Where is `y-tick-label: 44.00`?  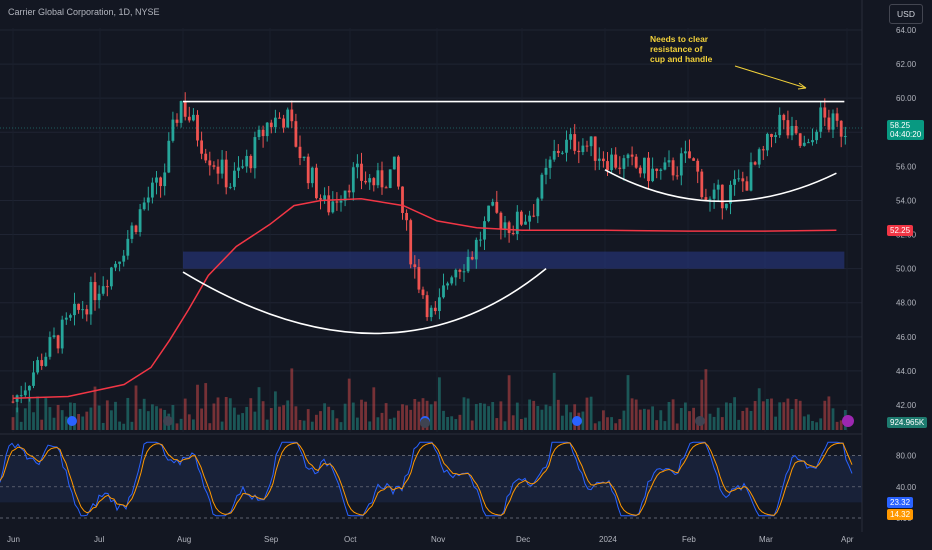
y-tick-label: 44.00 is located at coordinates (906, 371).